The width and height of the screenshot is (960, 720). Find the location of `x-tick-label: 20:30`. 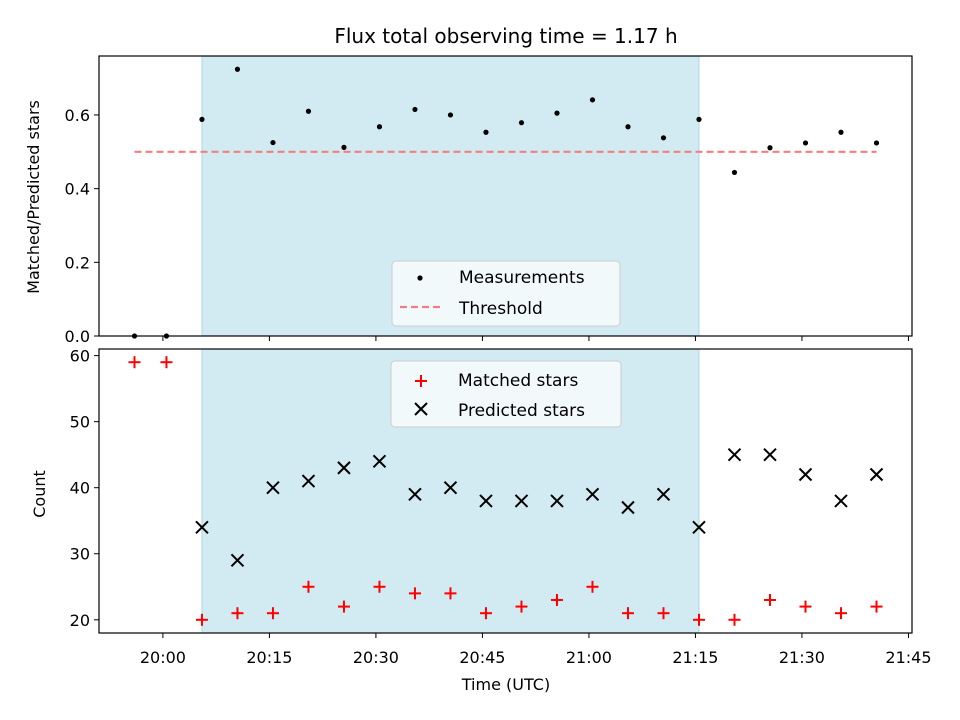

x-tick-label: 20:30 is located at coordinates (376, 657).